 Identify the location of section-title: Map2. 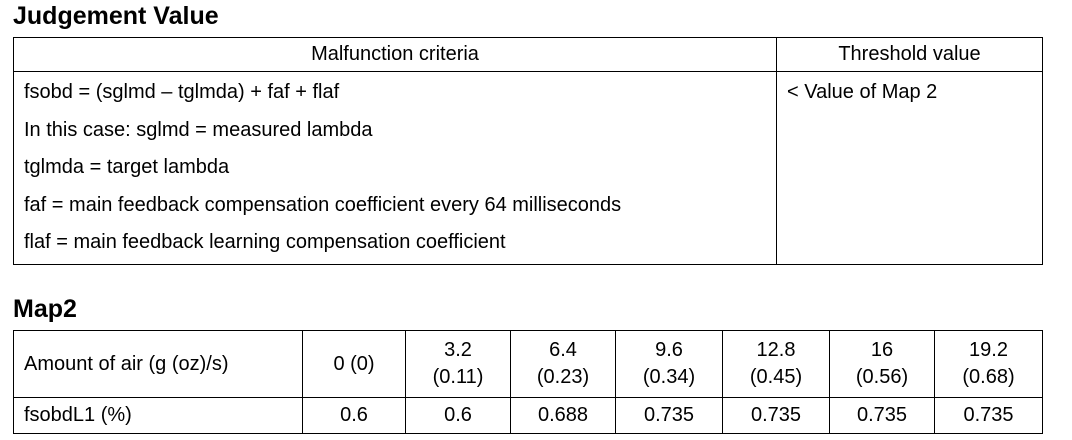
(45, 309).